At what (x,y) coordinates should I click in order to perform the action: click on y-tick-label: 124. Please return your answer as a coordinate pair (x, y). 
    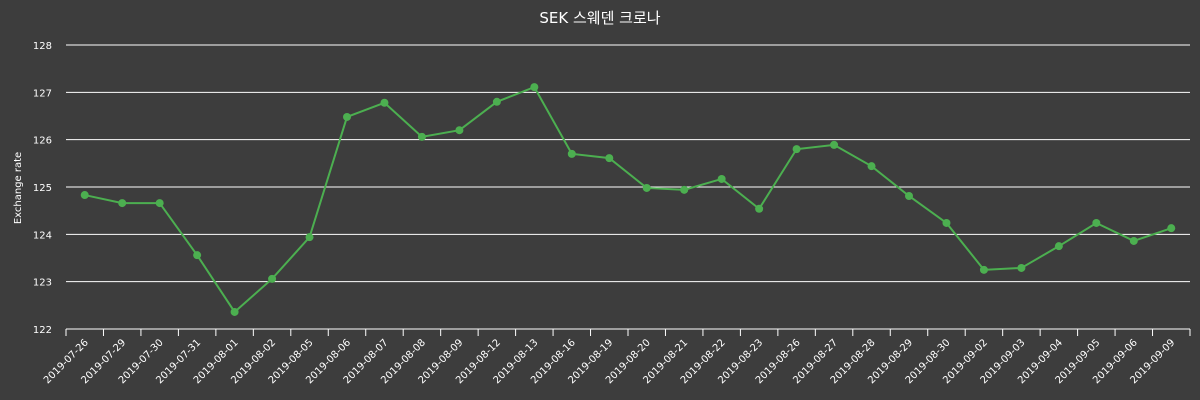
    Looking at the image, I should click on (42, 235).